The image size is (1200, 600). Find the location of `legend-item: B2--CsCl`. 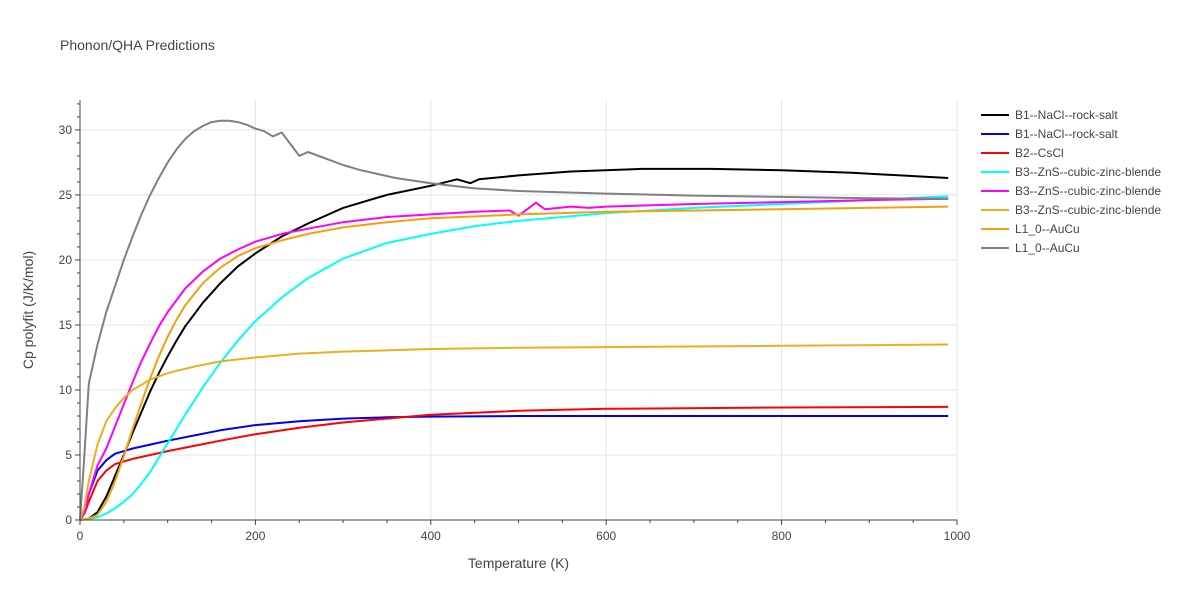

legend-item: B2--CsCl is located at coordinates (1022, 153).